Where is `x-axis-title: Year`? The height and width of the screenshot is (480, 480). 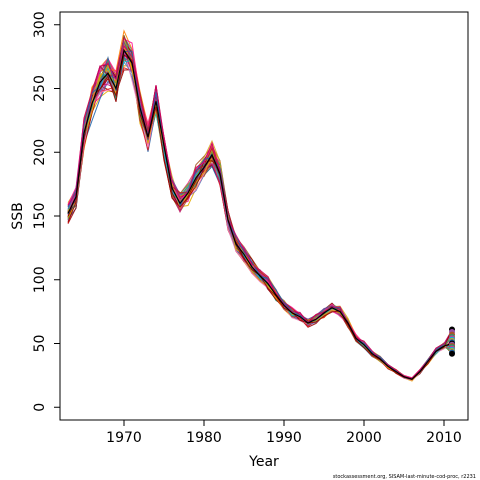 x-axis-title: Year is located at coordinates (263, 462).